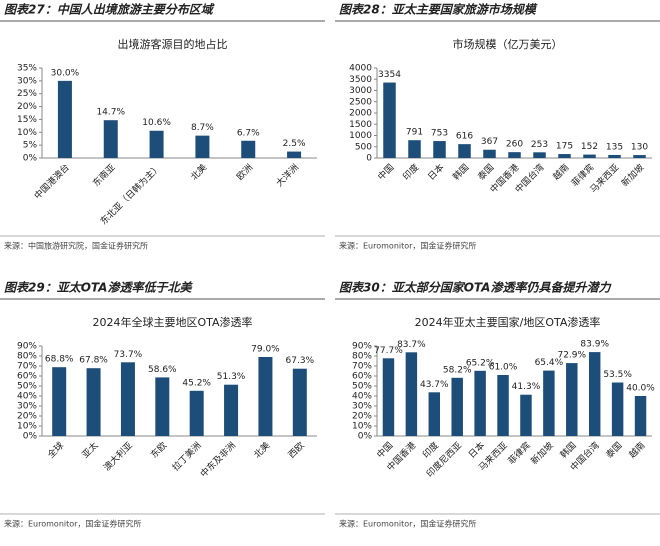  I want to click on y-tick-label: 3000, so click(360, 91).